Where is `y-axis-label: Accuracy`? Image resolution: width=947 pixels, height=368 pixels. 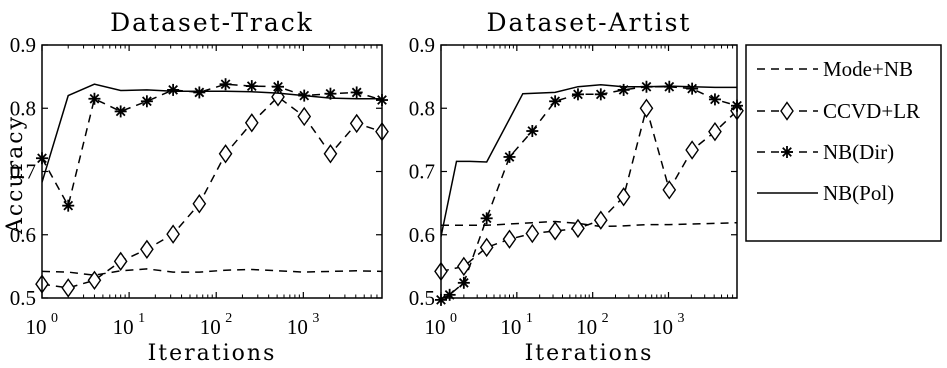 y-axis-label: Accuracy is located at coordinates (15, 175).